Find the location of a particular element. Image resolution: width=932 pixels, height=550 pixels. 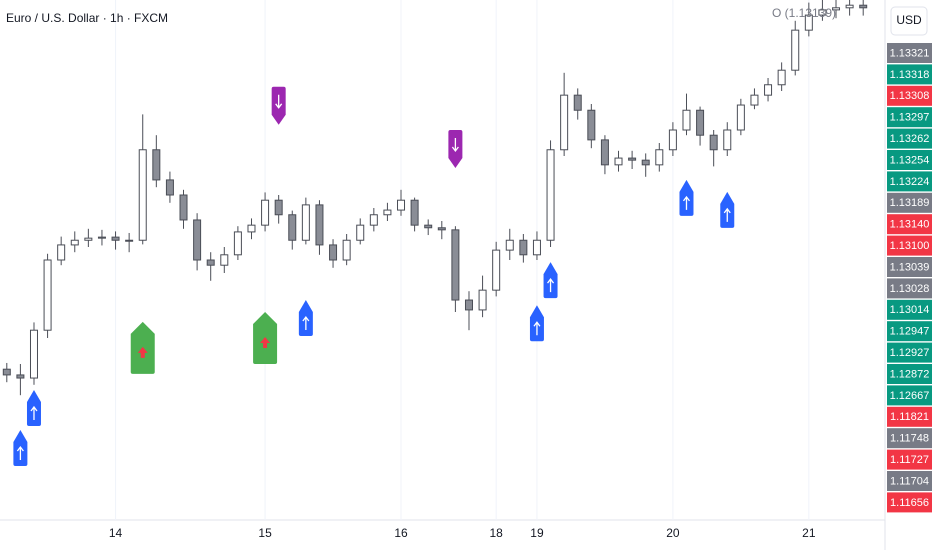

price-label: 1.13039 is located at coordinates (910, 267).